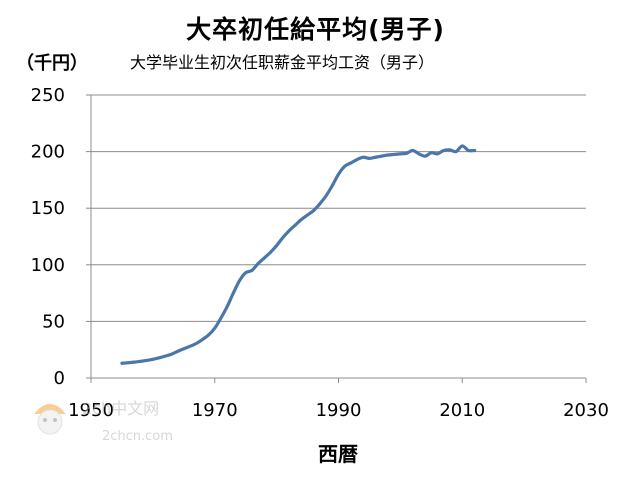  I want to click on y-tick-label: 200, so click(48, 152).